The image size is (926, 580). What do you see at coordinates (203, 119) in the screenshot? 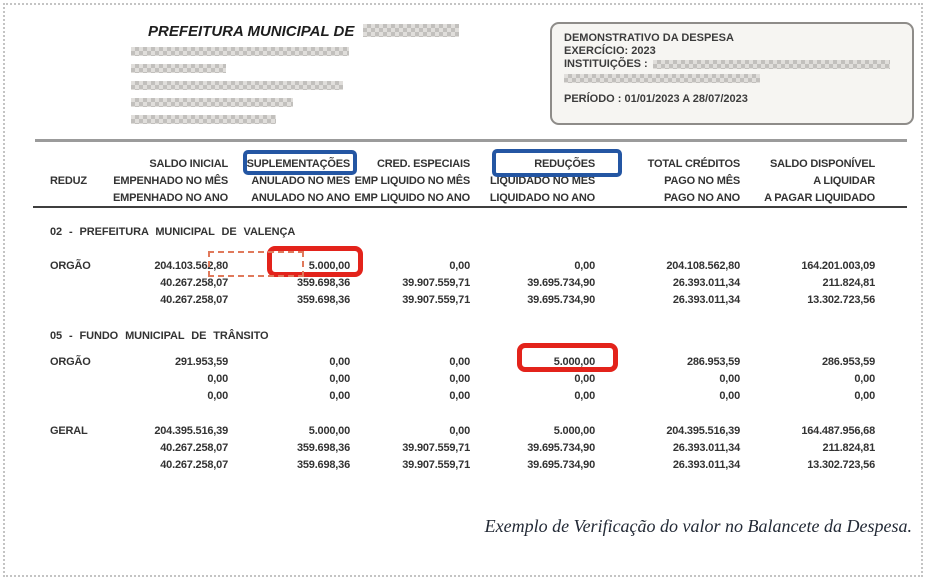
I see `redacted-website-line` at bounding box center [203, 119].